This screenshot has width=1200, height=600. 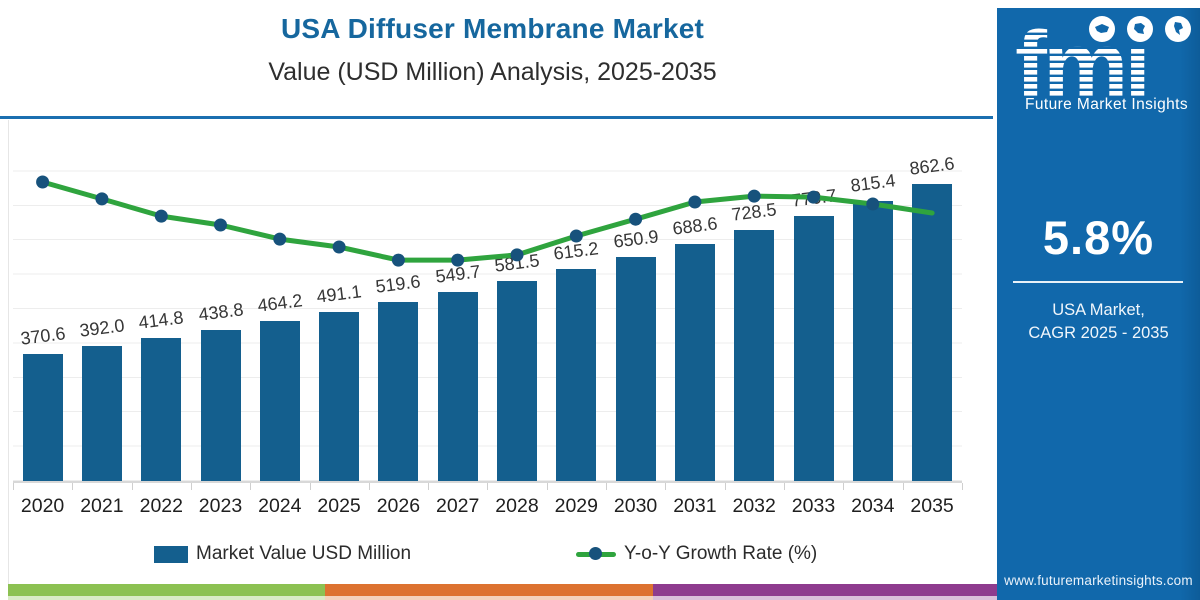 I want to click on x-axis-label-2030: 2030, so click(x=635, y=506).